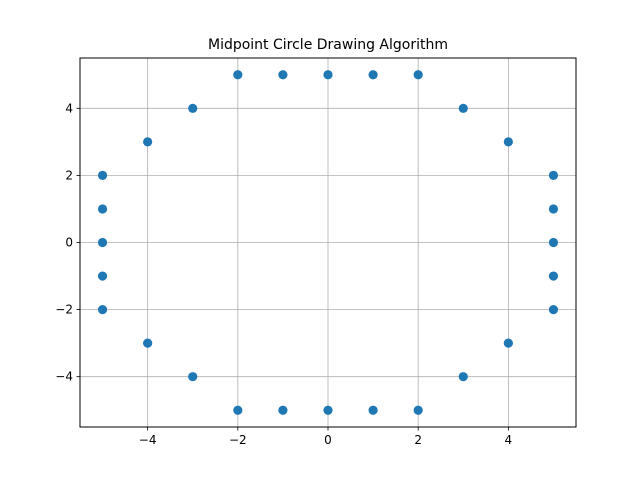 Image resolution: width=640 pixels, height=485 pixels. I want to click on chart-title: Midpoint Circle Drawing Algorithm, so click(328, 45).